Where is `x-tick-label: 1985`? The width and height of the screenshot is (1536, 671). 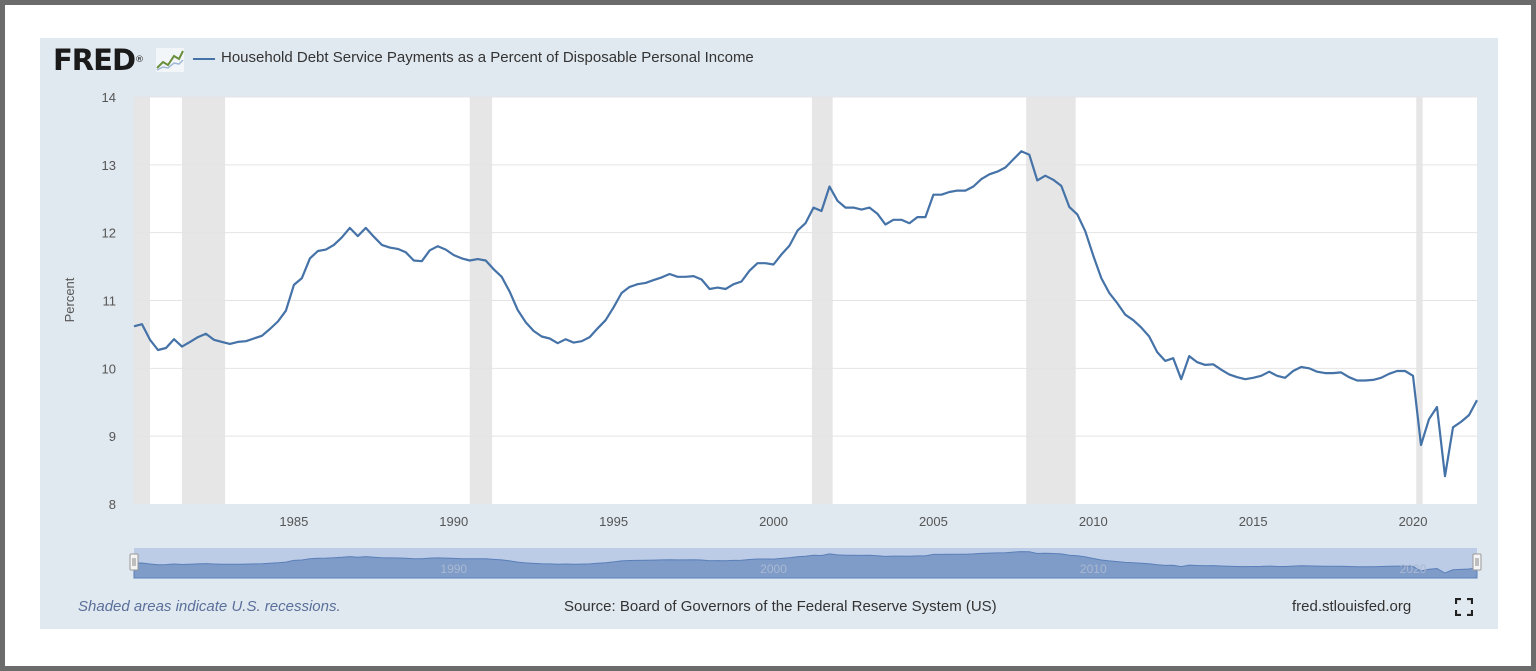 x-tick-label: 1985 is located at coordinates (293, 521).